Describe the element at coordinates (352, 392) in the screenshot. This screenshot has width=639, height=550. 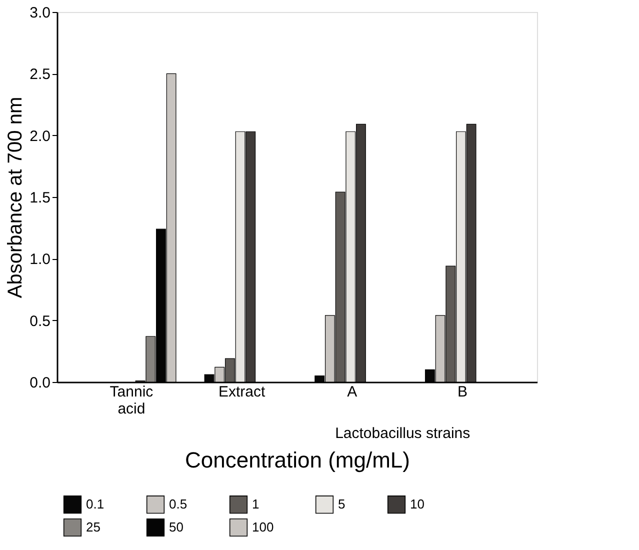
I see `x-tick-label: A` at that location.